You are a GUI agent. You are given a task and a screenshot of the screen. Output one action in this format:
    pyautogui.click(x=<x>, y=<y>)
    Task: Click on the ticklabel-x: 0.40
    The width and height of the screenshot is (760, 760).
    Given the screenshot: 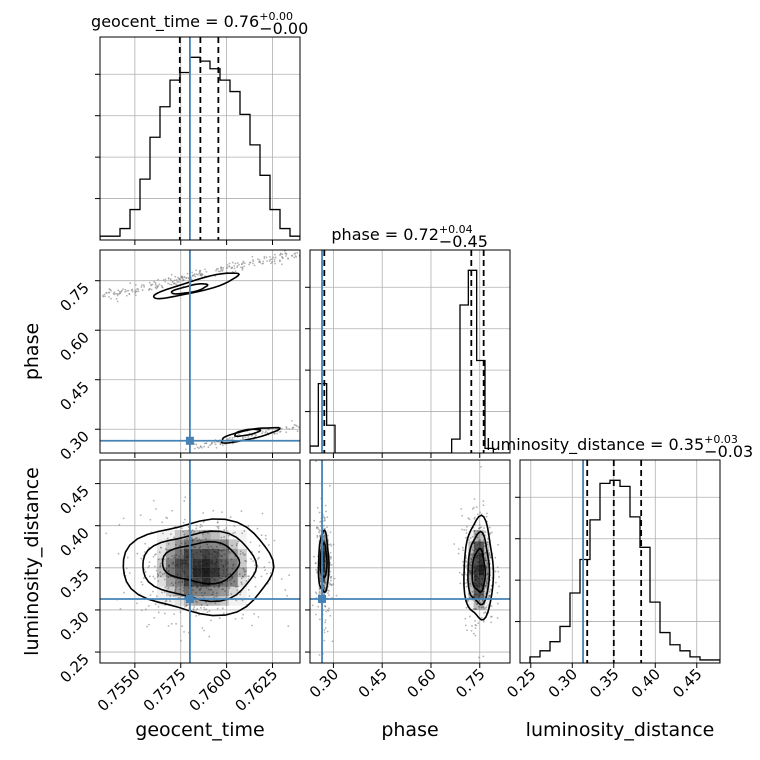 What is the action you would take?
    pyautogui.click(x=646, y=683)
    